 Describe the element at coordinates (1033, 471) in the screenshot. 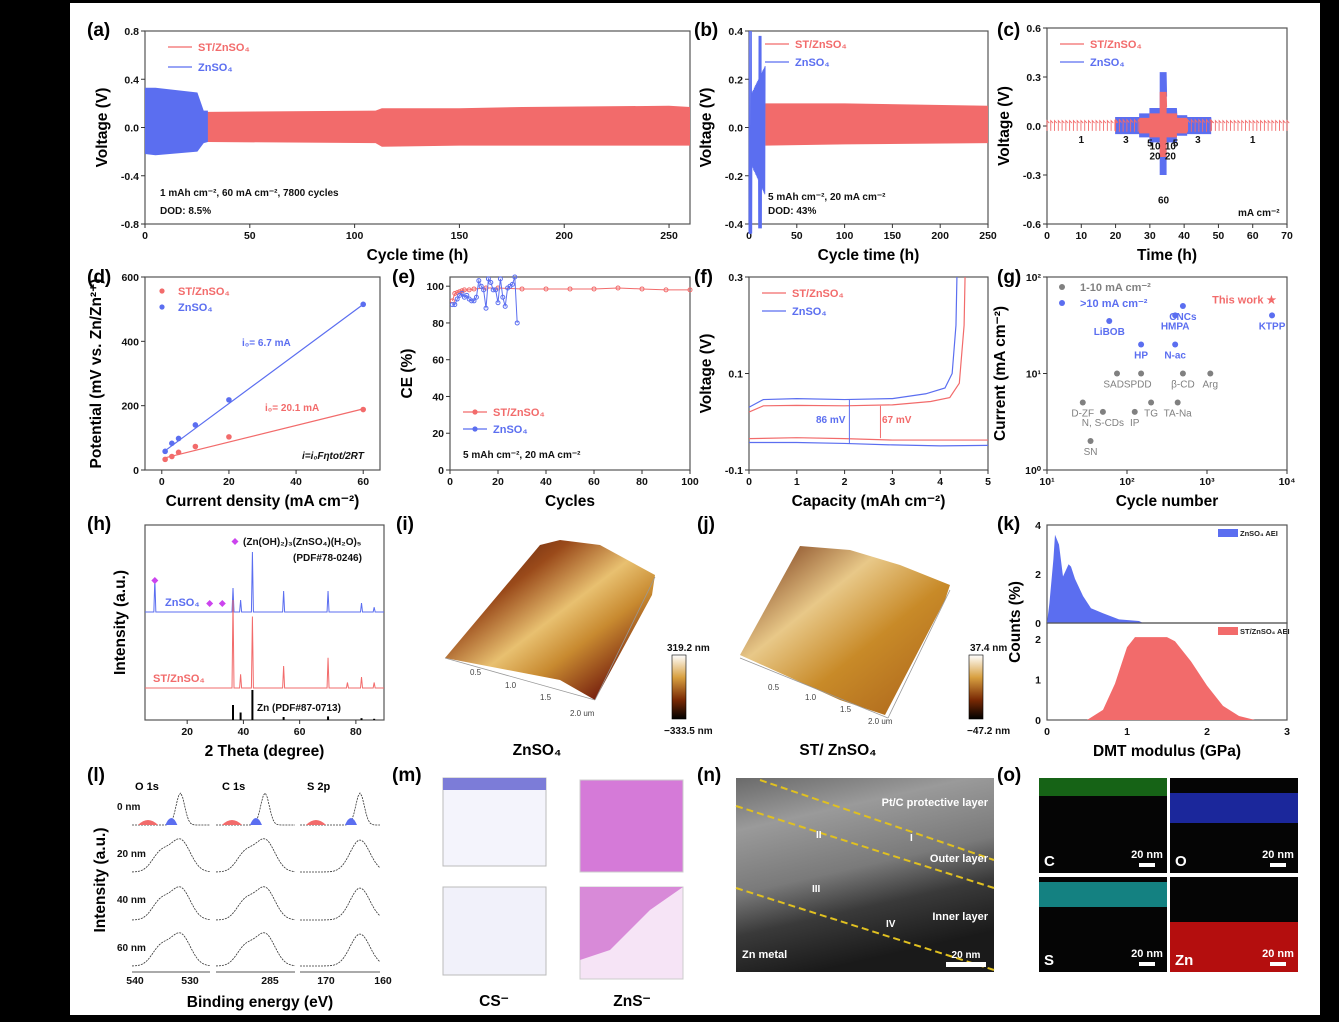

I see `y-tick-label: 10⁰` at that location.